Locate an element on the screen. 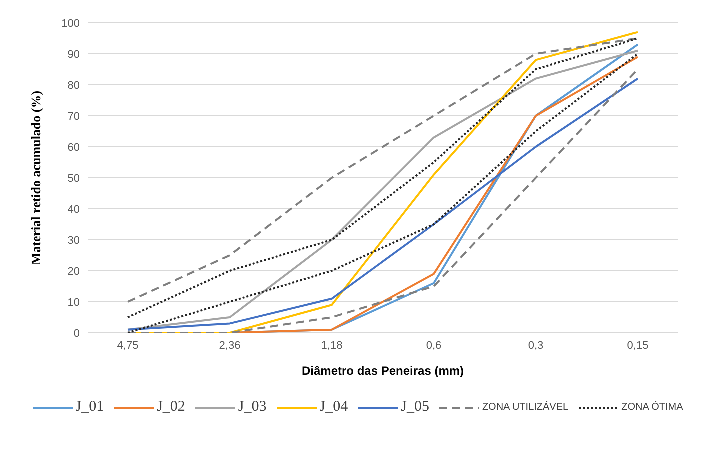 The image size is (718, 455). x-tick-label: 4,75 is located at coordinates (128, 346).